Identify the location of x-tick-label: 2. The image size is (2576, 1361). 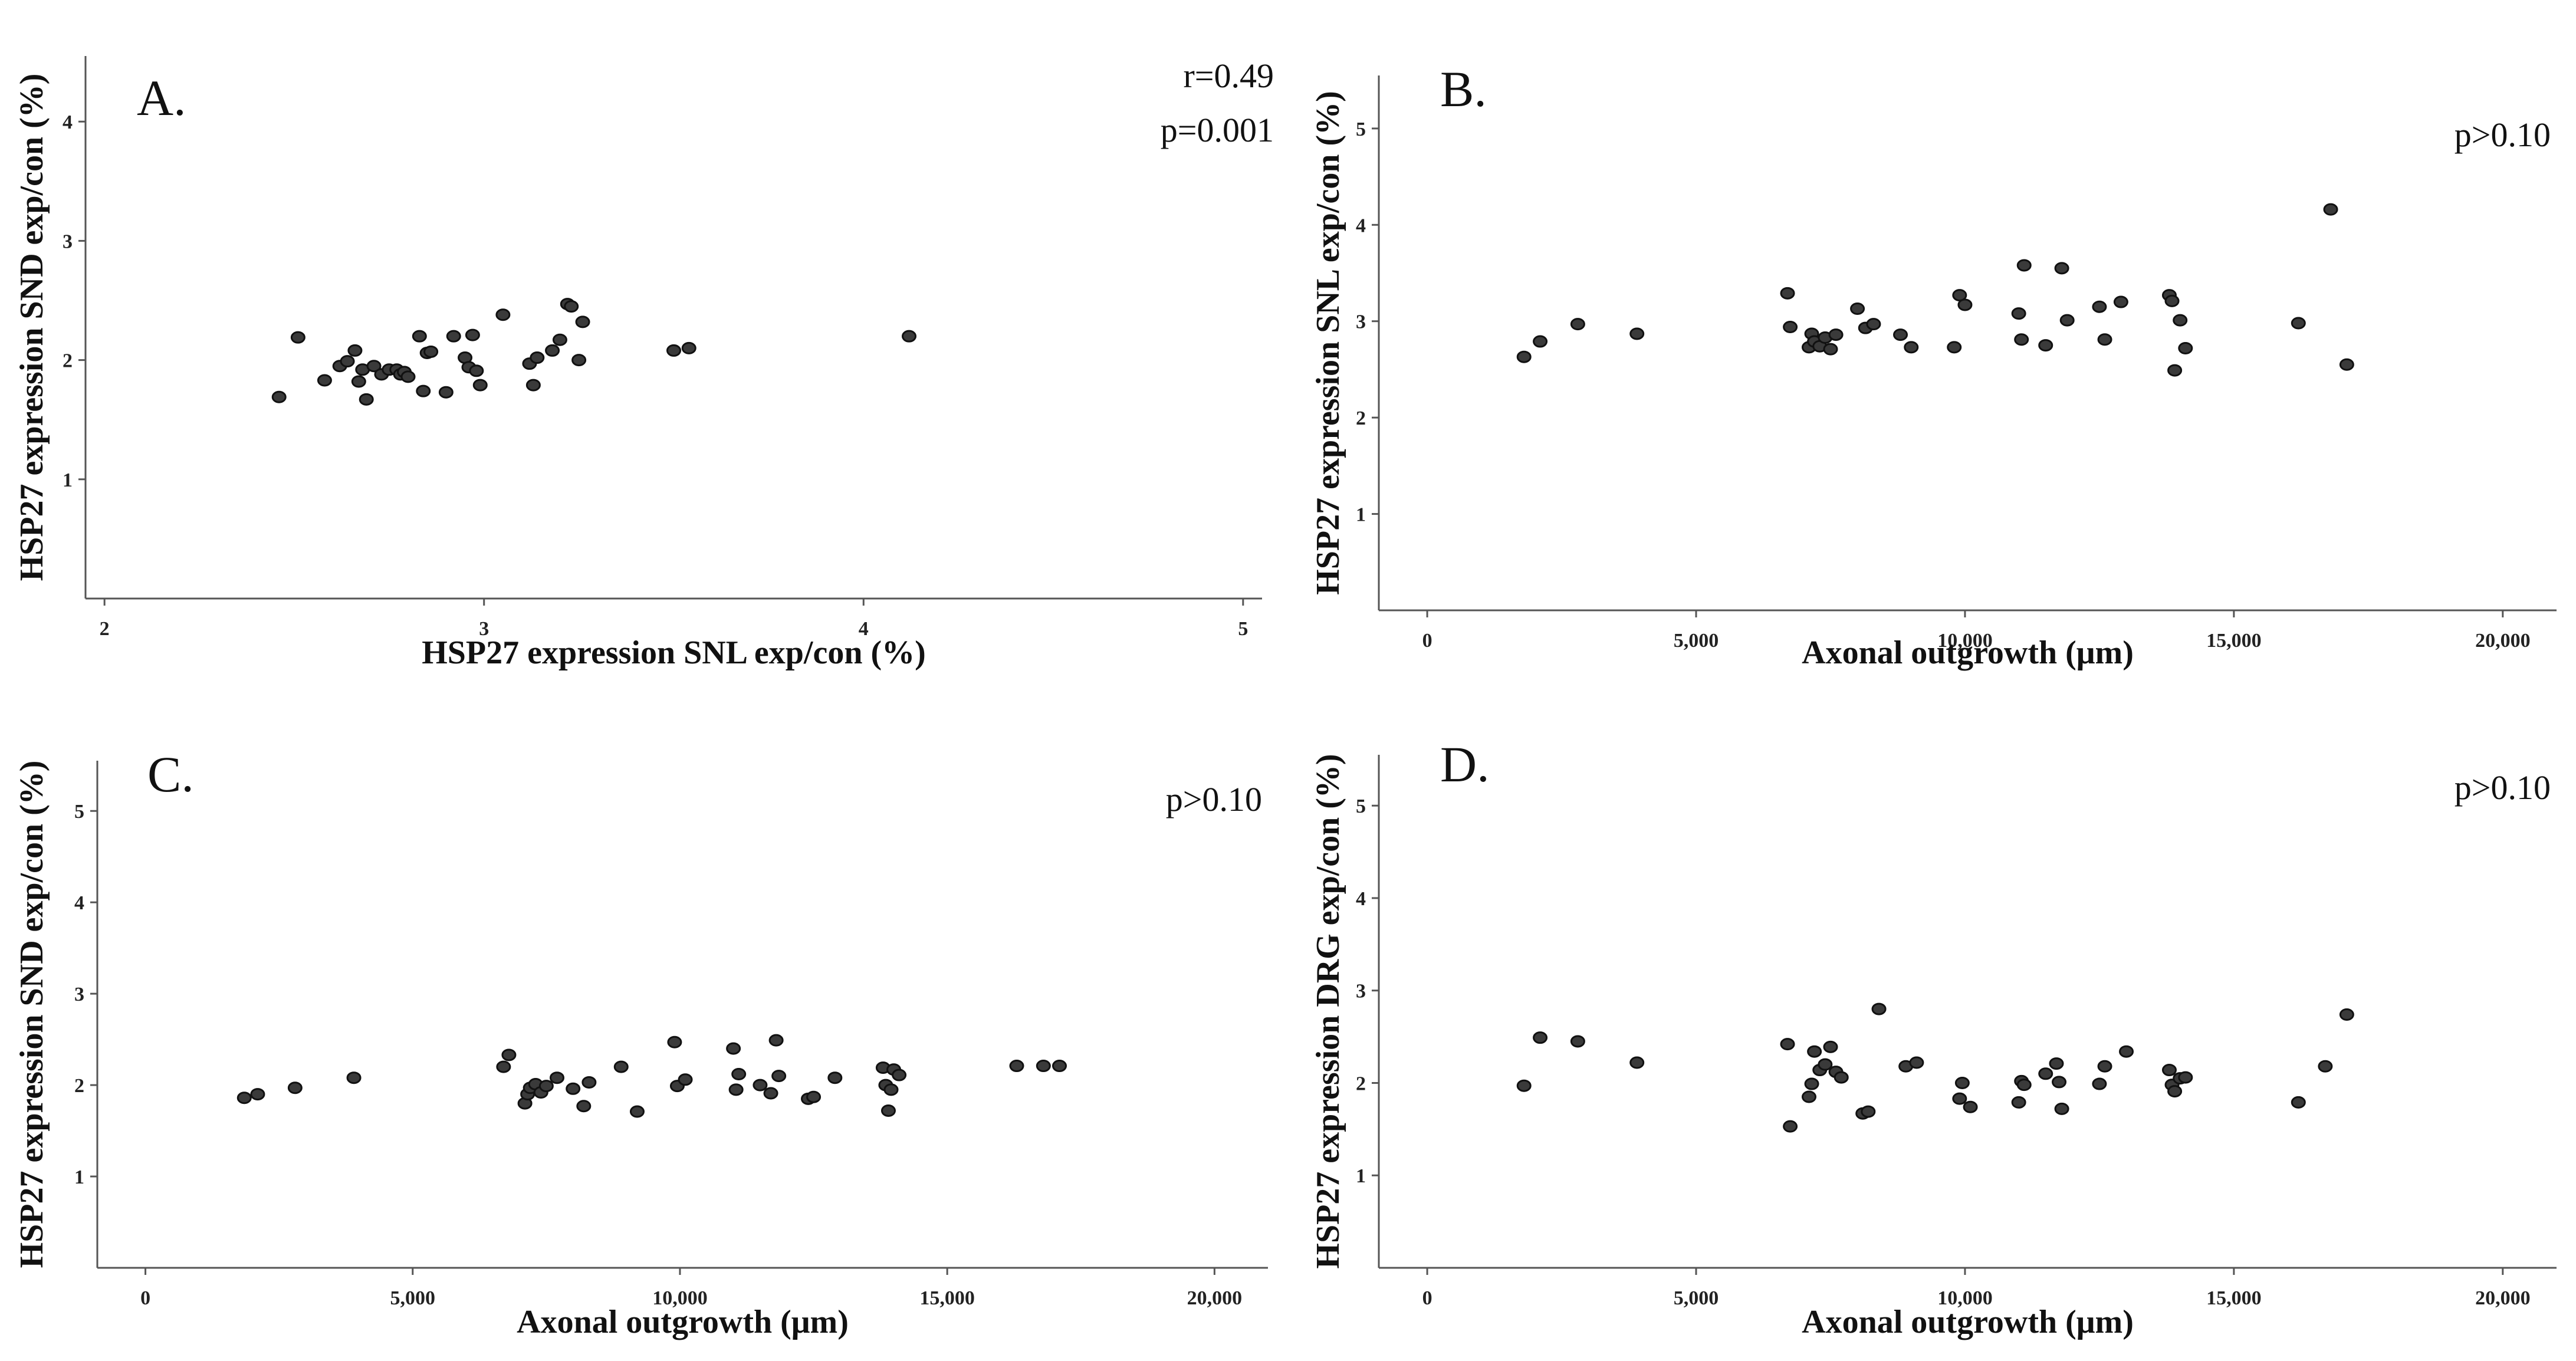
(105, 629).